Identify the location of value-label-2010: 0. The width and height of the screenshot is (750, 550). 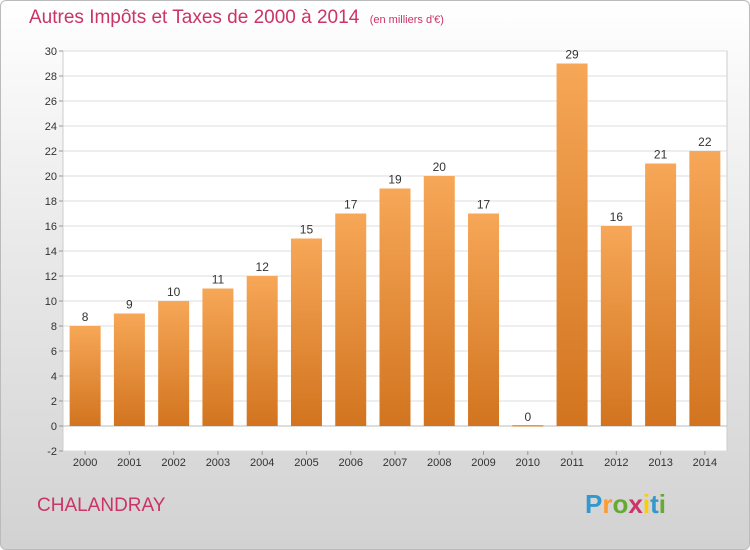
(527, 417).